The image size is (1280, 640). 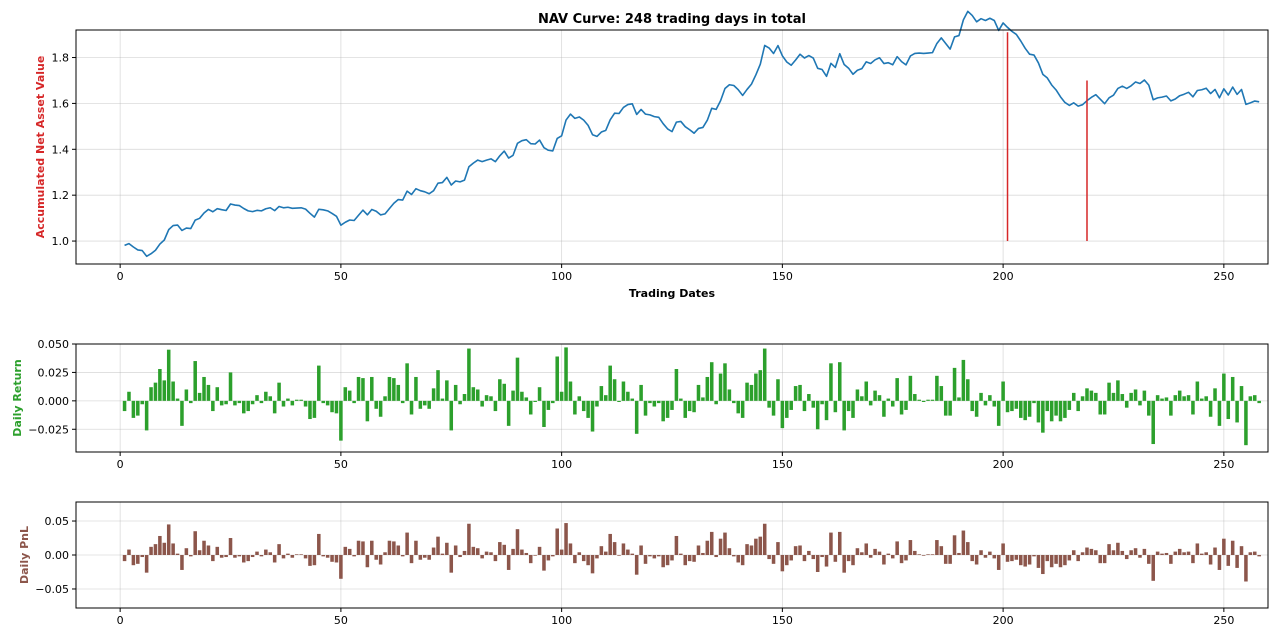 I want to click on pnl-x-tick-label: 150, so click(x=782, y=620).